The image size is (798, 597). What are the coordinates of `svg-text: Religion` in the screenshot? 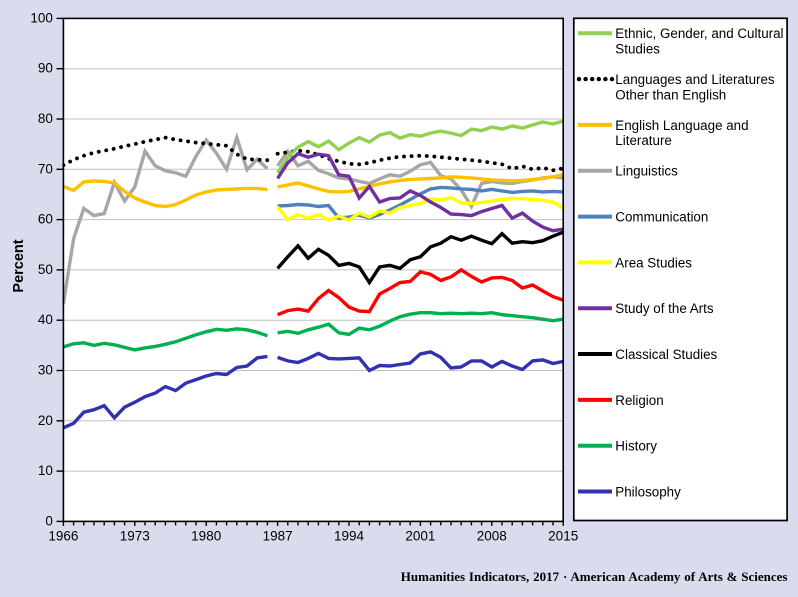 It's located at (639, 400).